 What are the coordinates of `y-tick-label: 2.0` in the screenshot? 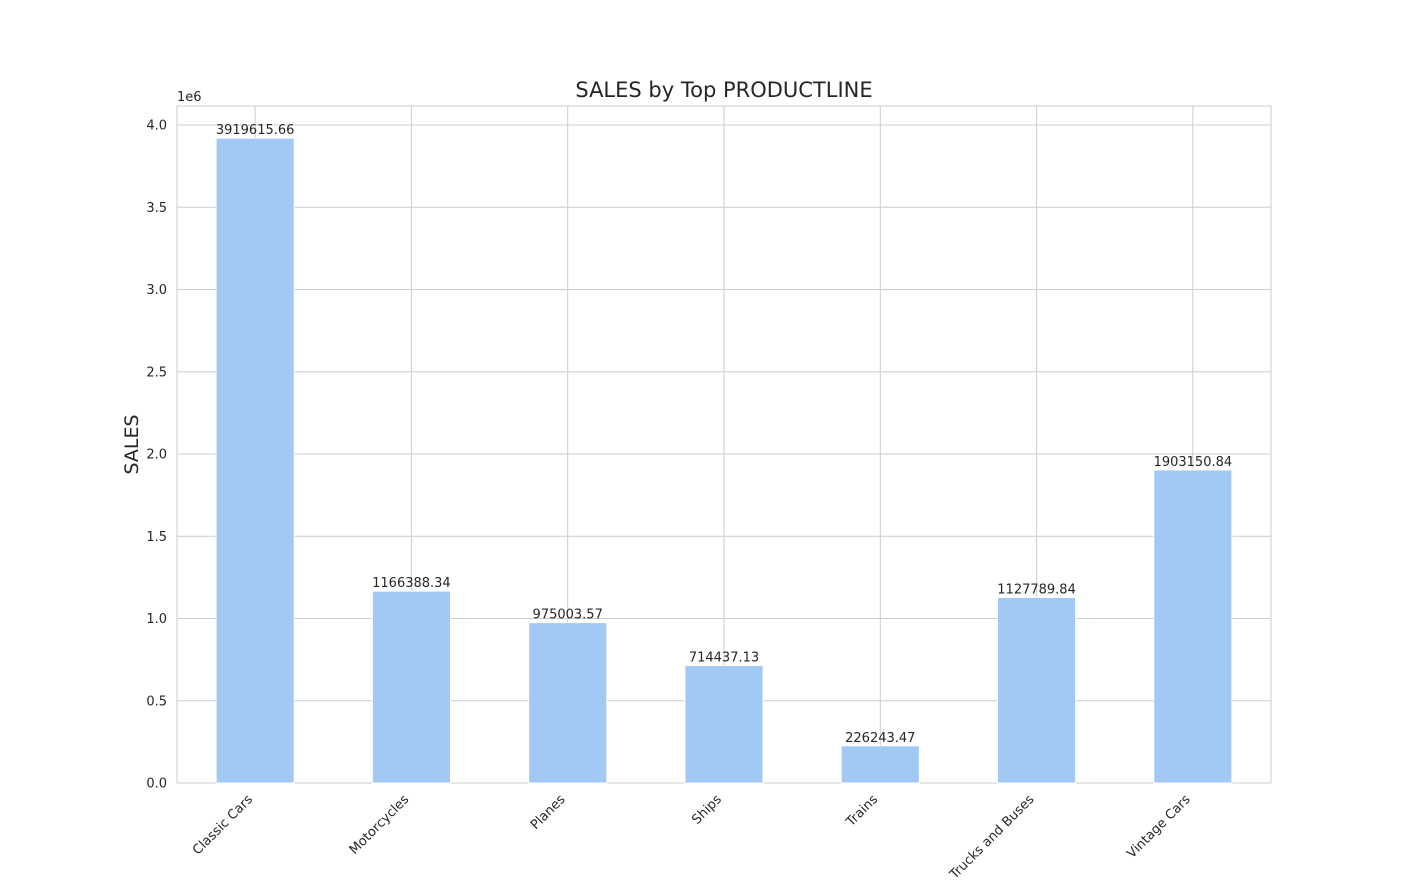 It's located at (156, 455).